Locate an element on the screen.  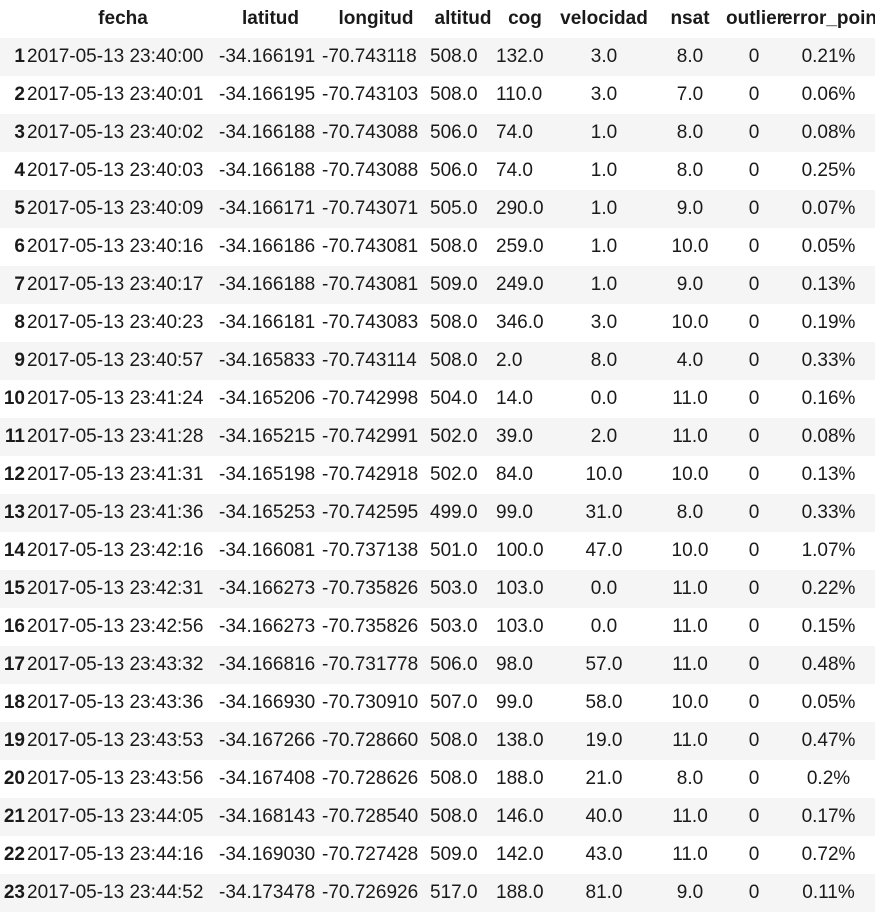
cell-longitud: -70.742991 is located at coordinates (370, 436).